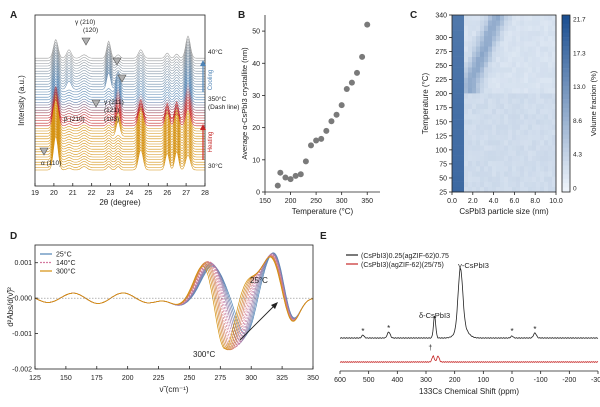  Describe the element at coordinates (369, 380) in the screenshot. I see `x-tick-label-e: 500` at that location.